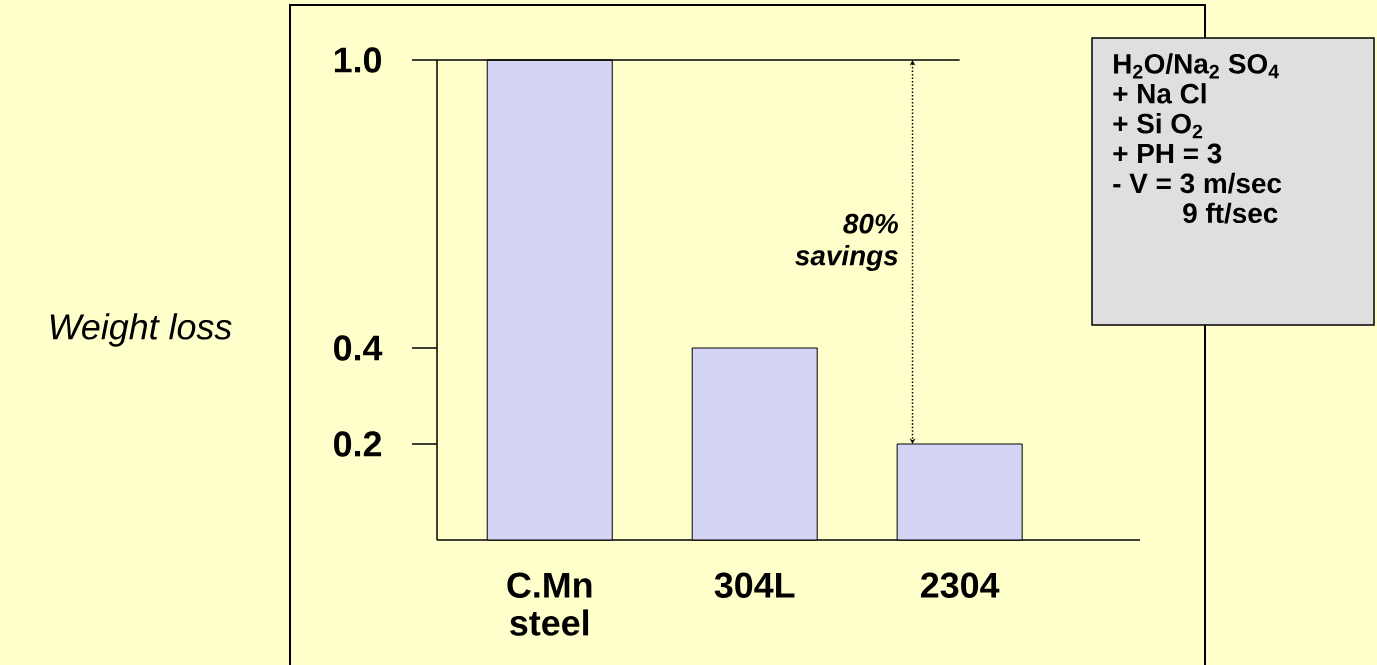 The image size is (1377, 665). I want to click on text: 9 ft/sec, so click(1230, 213).